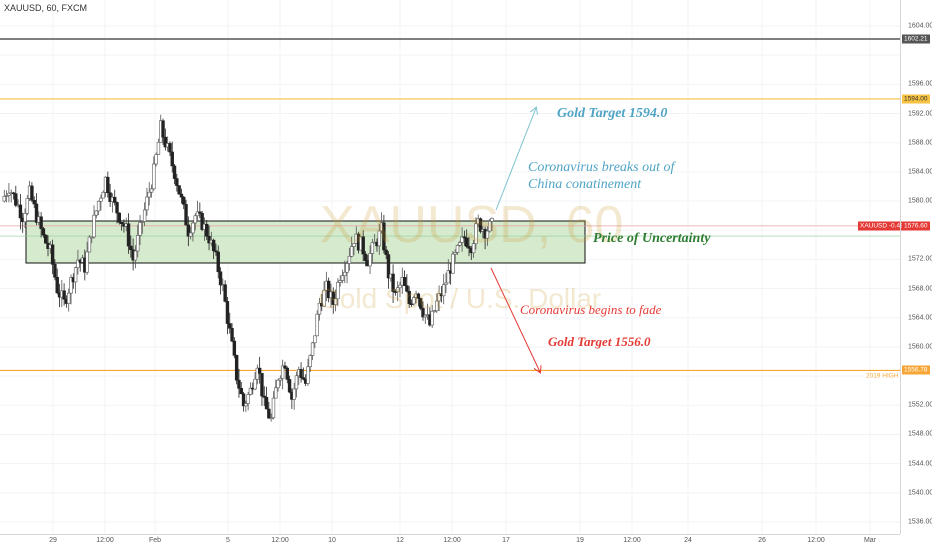  Describe the element at coordinates (920, 114) in the screenshot. I see `price-tick: 1592.00` at that location.